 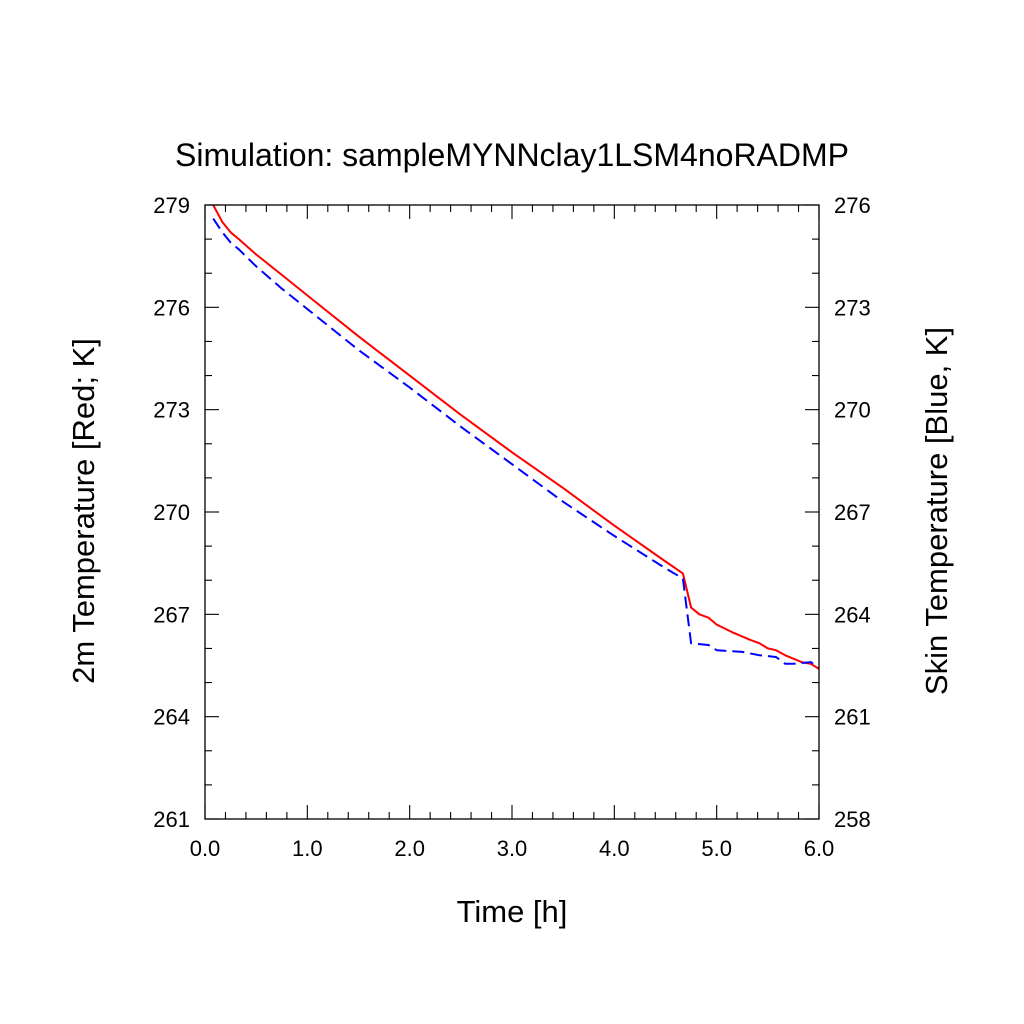 What do you see at coordinates (171, 307) in the screenshot?
I see `y-left-tick-label: 276` at bounding box center [171, 307].